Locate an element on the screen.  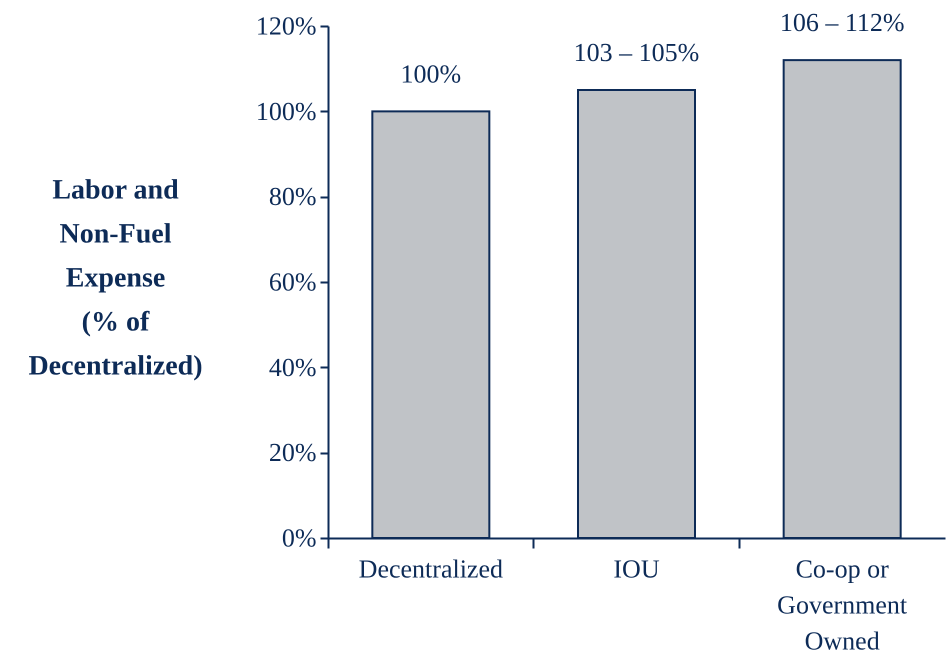
y-tick-label: 80% is located at coordinates (292, 197).